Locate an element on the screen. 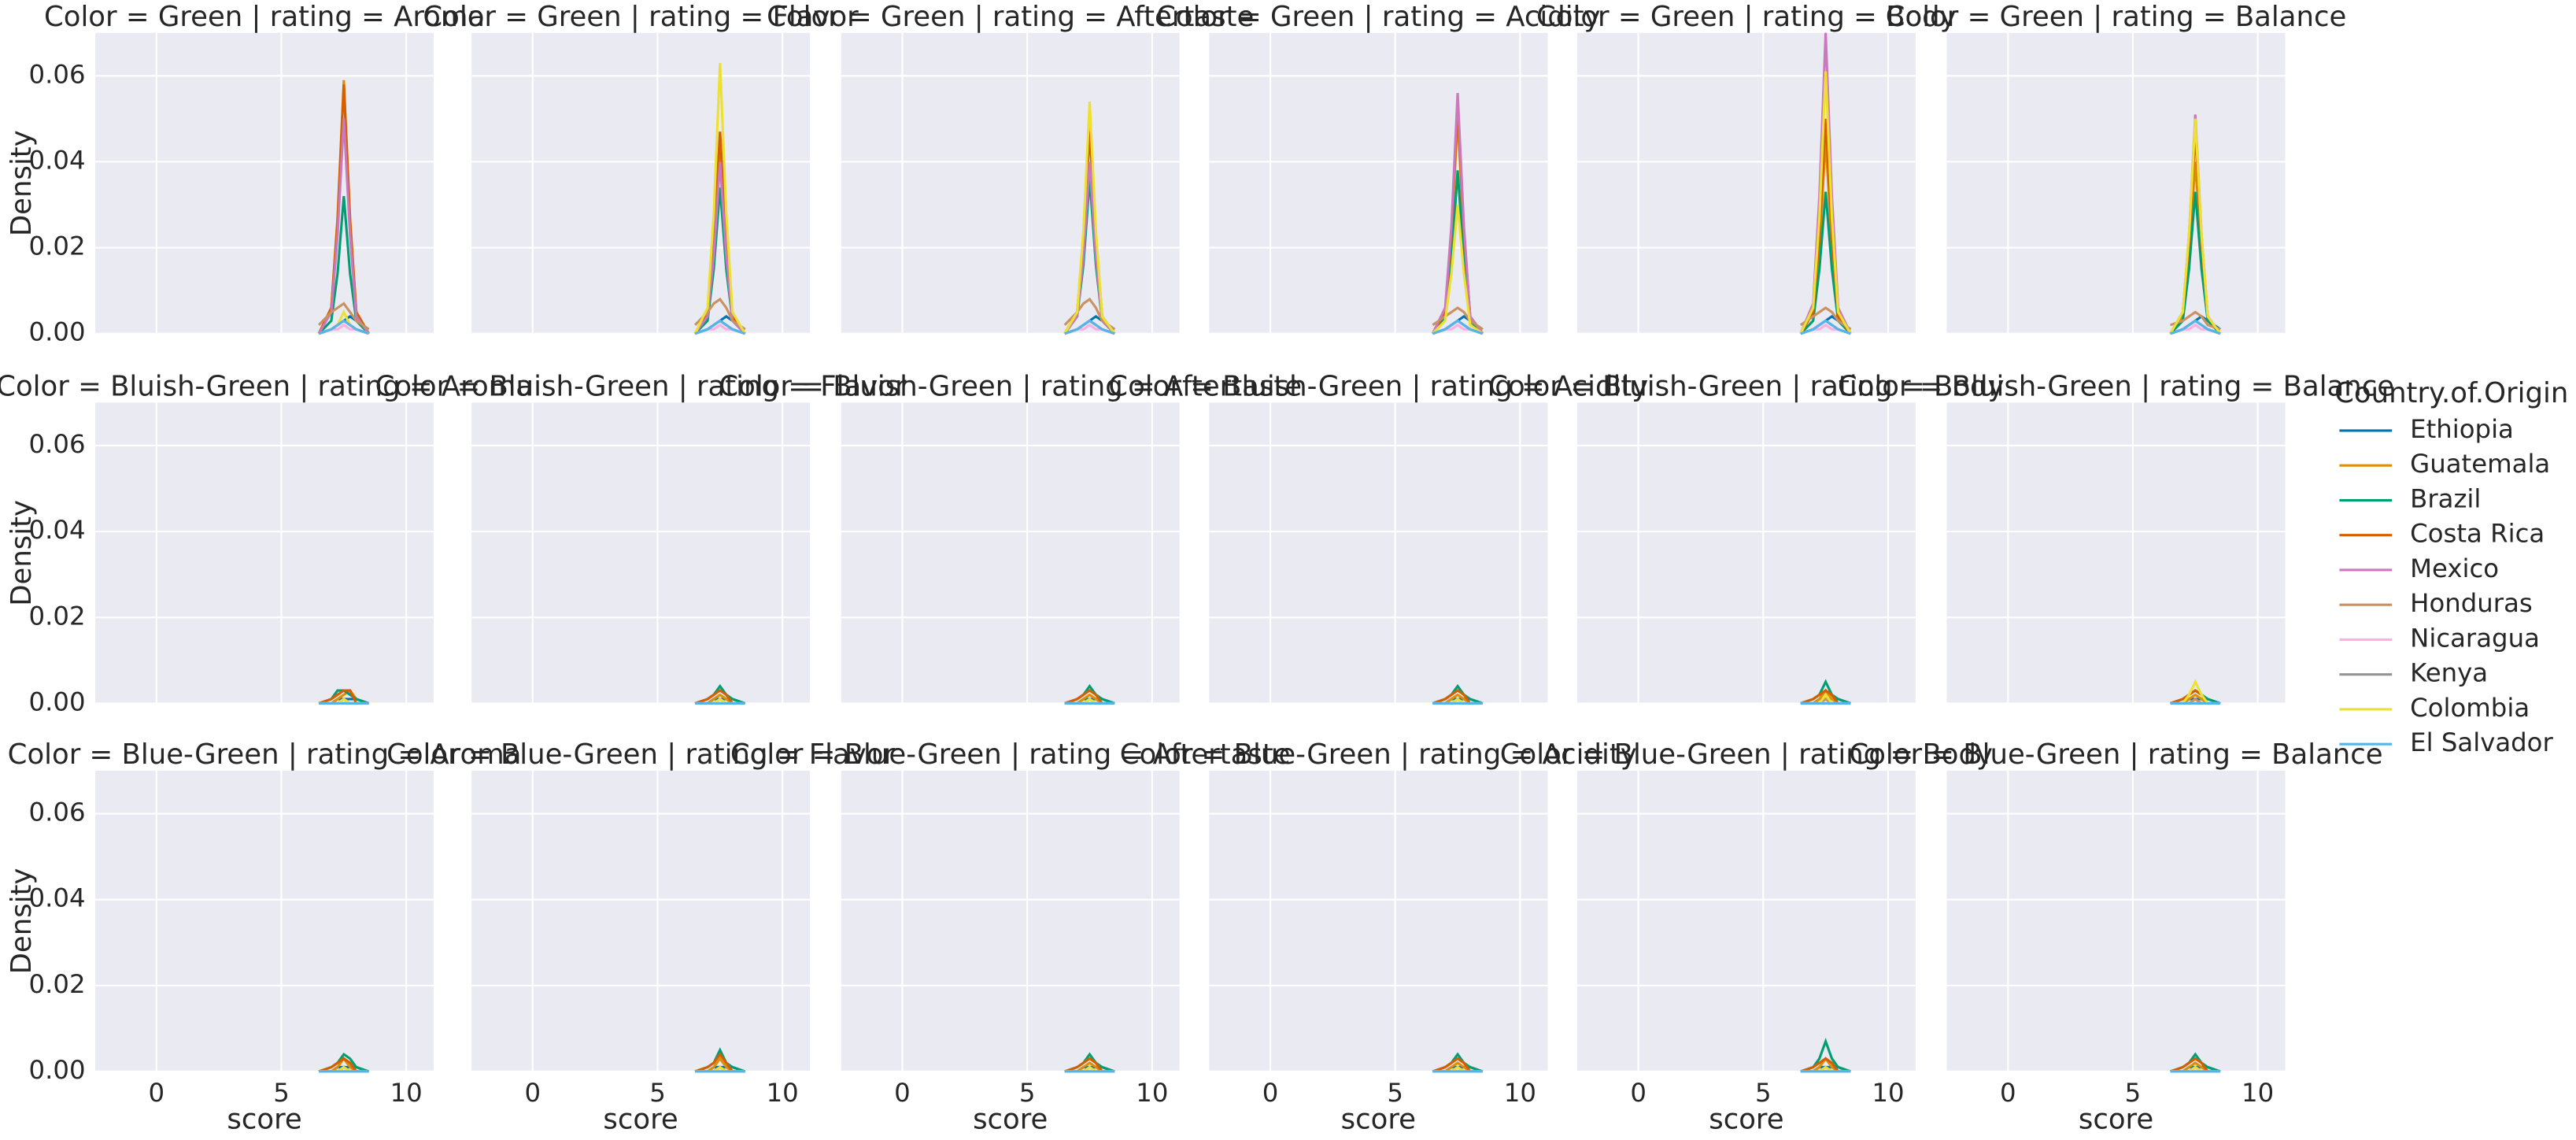 The image size is (2576, 1140). legend-label: El Salvador is located at coordinates (2481, 742).